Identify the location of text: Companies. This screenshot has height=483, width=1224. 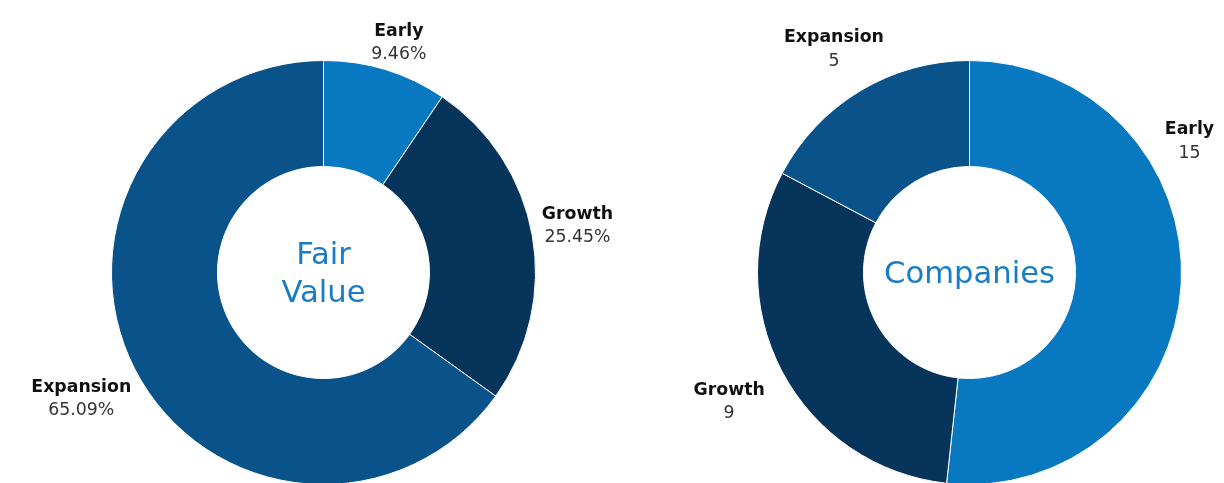
(969, 272).